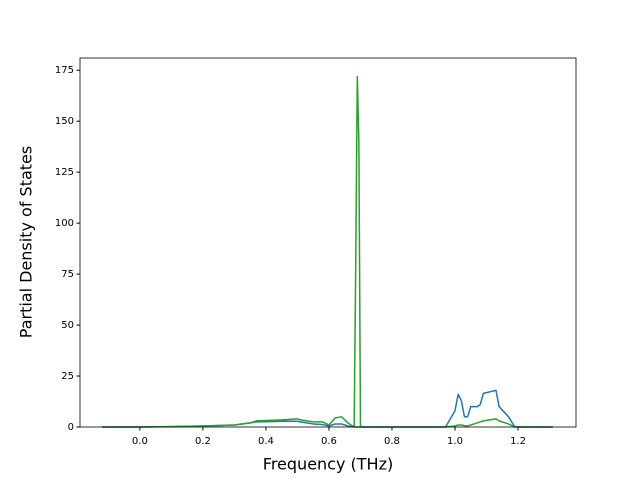 The height and width of the screenshot is (480, 640). Describe the element at coordinates (64, 172) in the screenshot. I see `y-tick-label: 125` at that location.